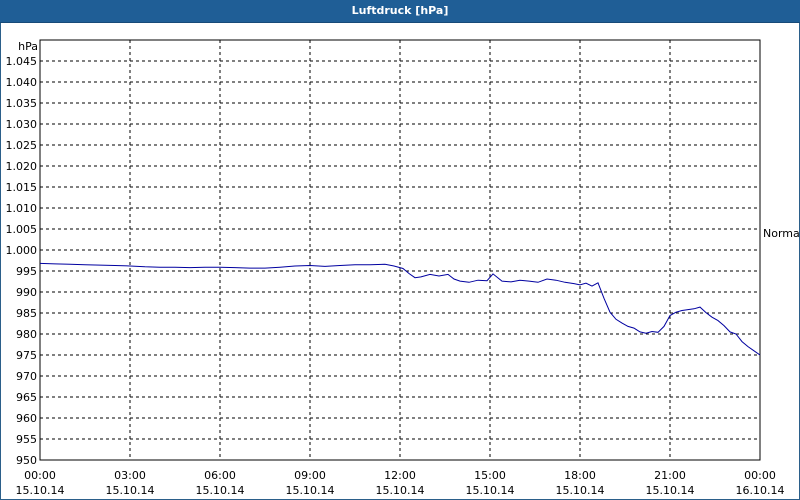  I want to click on y-tick-label: 1.010, so click(22, 208).